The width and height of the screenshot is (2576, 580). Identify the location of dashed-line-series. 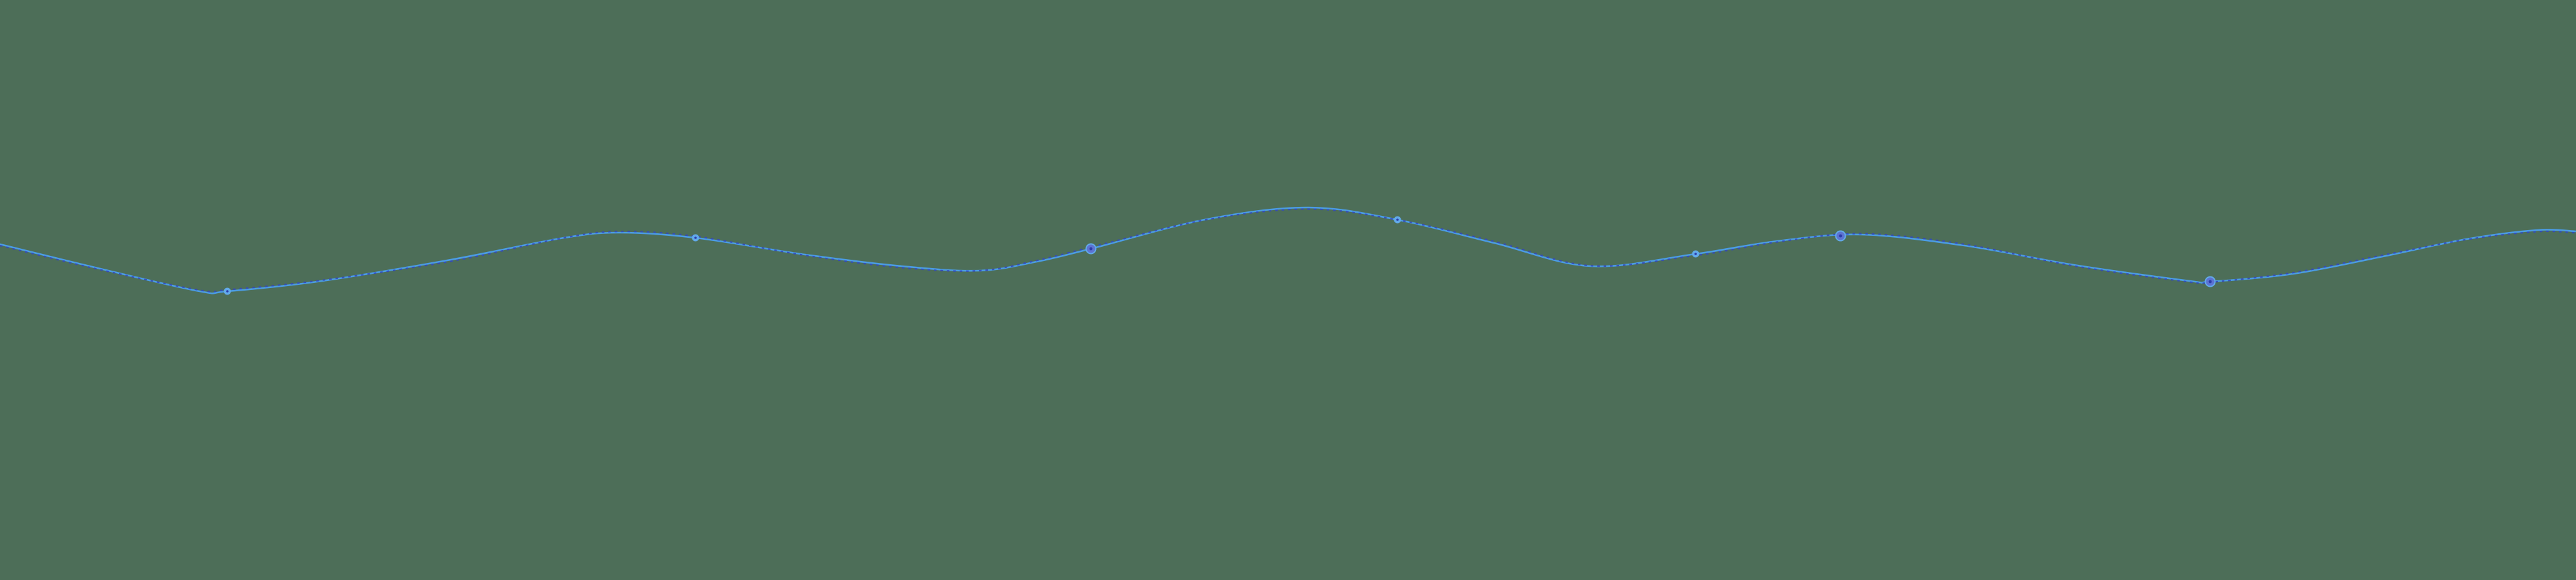
(1288, 250).